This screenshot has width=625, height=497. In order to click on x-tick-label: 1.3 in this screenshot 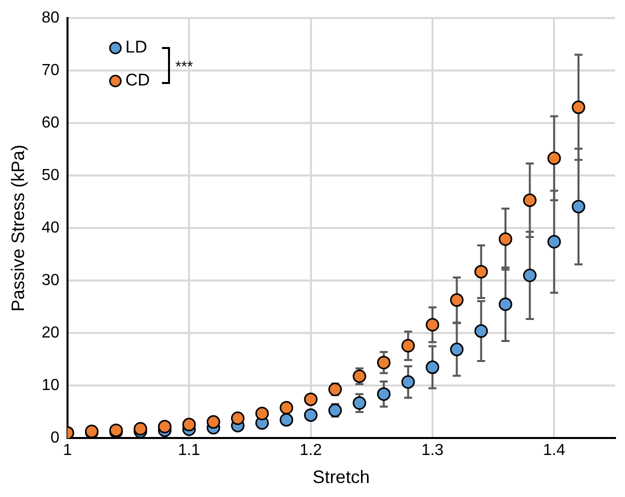, I will do `click(432, 451)`.